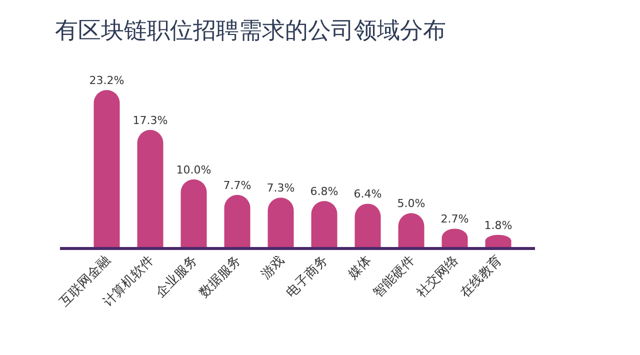 This screenshot has height=355, width=640. Describe the element at coordinates (106, 80) in the screenshot. I see `data-label: 23.2%` at that location.